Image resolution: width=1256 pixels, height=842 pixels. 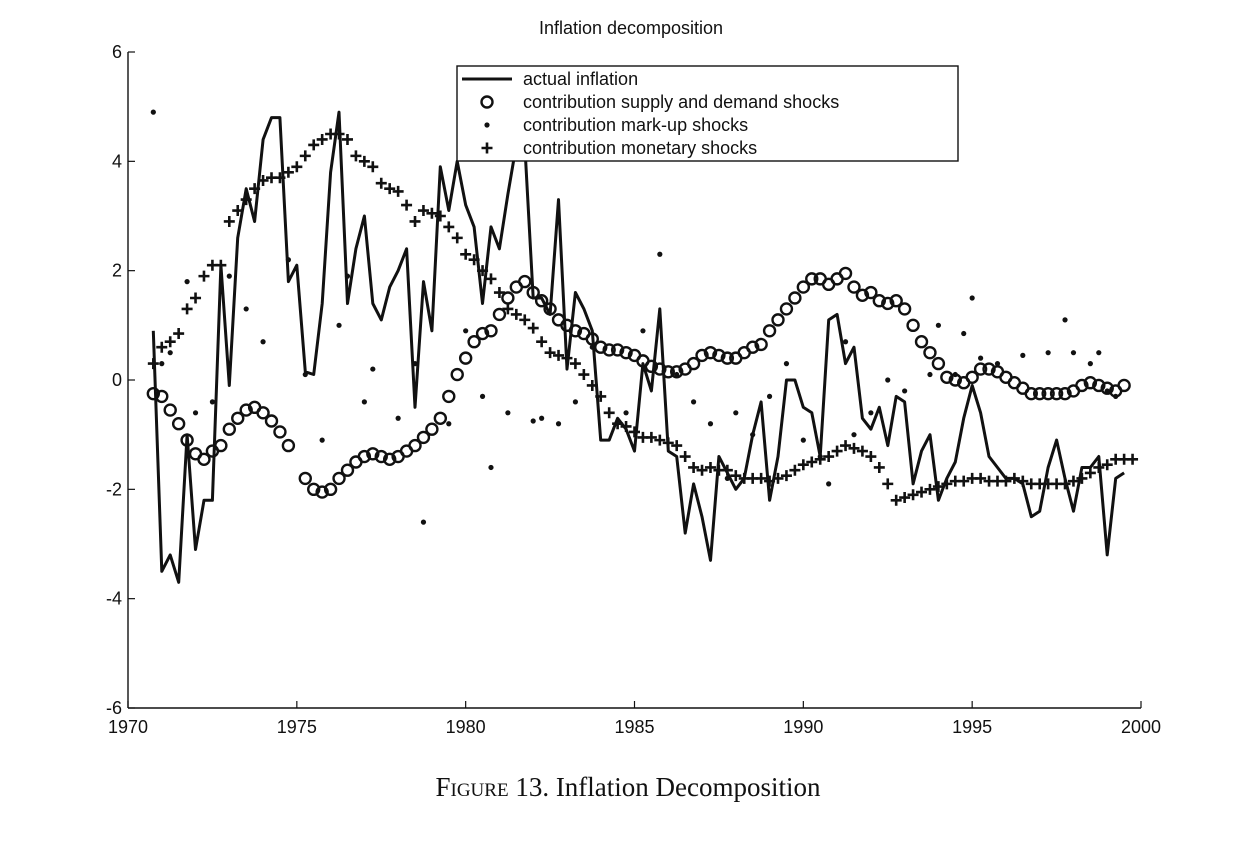 What do you see at coordinates (487, 125) in the screenshot?
I see `legend-swatch` at bounding box center [487, 125].